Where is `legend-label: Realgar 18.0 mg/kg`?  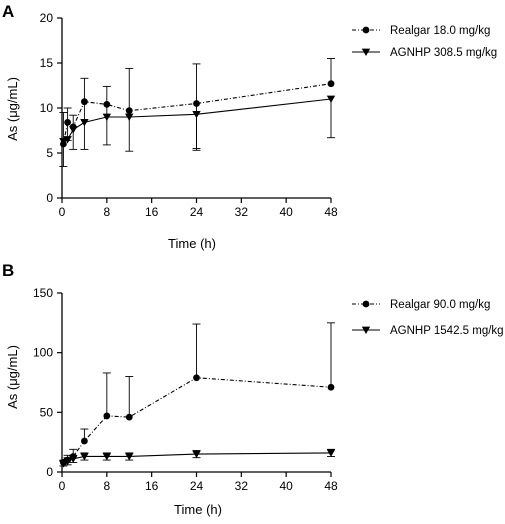 legend-label: Realgar 18.0 mg/kg is located at coordinates (440, 31).